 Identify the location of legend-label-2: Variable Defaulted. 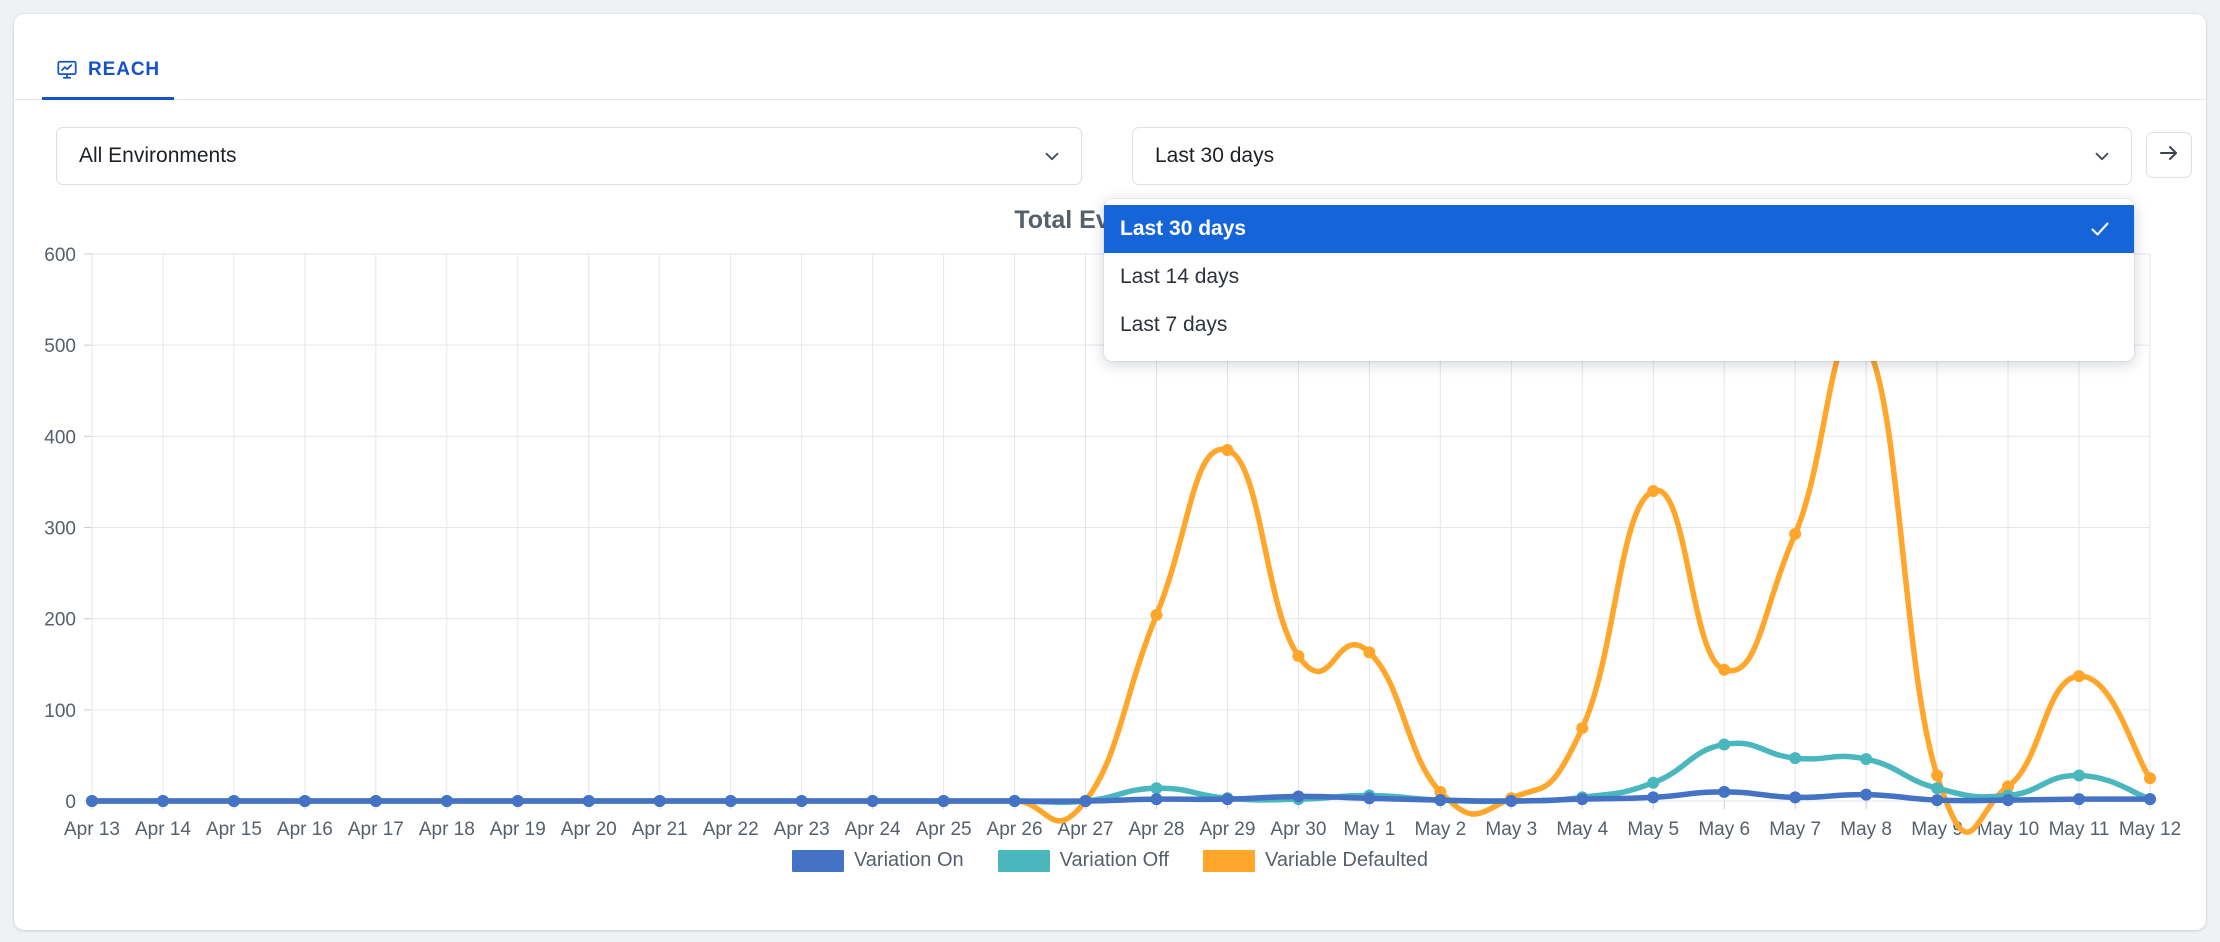
(1346, 860).